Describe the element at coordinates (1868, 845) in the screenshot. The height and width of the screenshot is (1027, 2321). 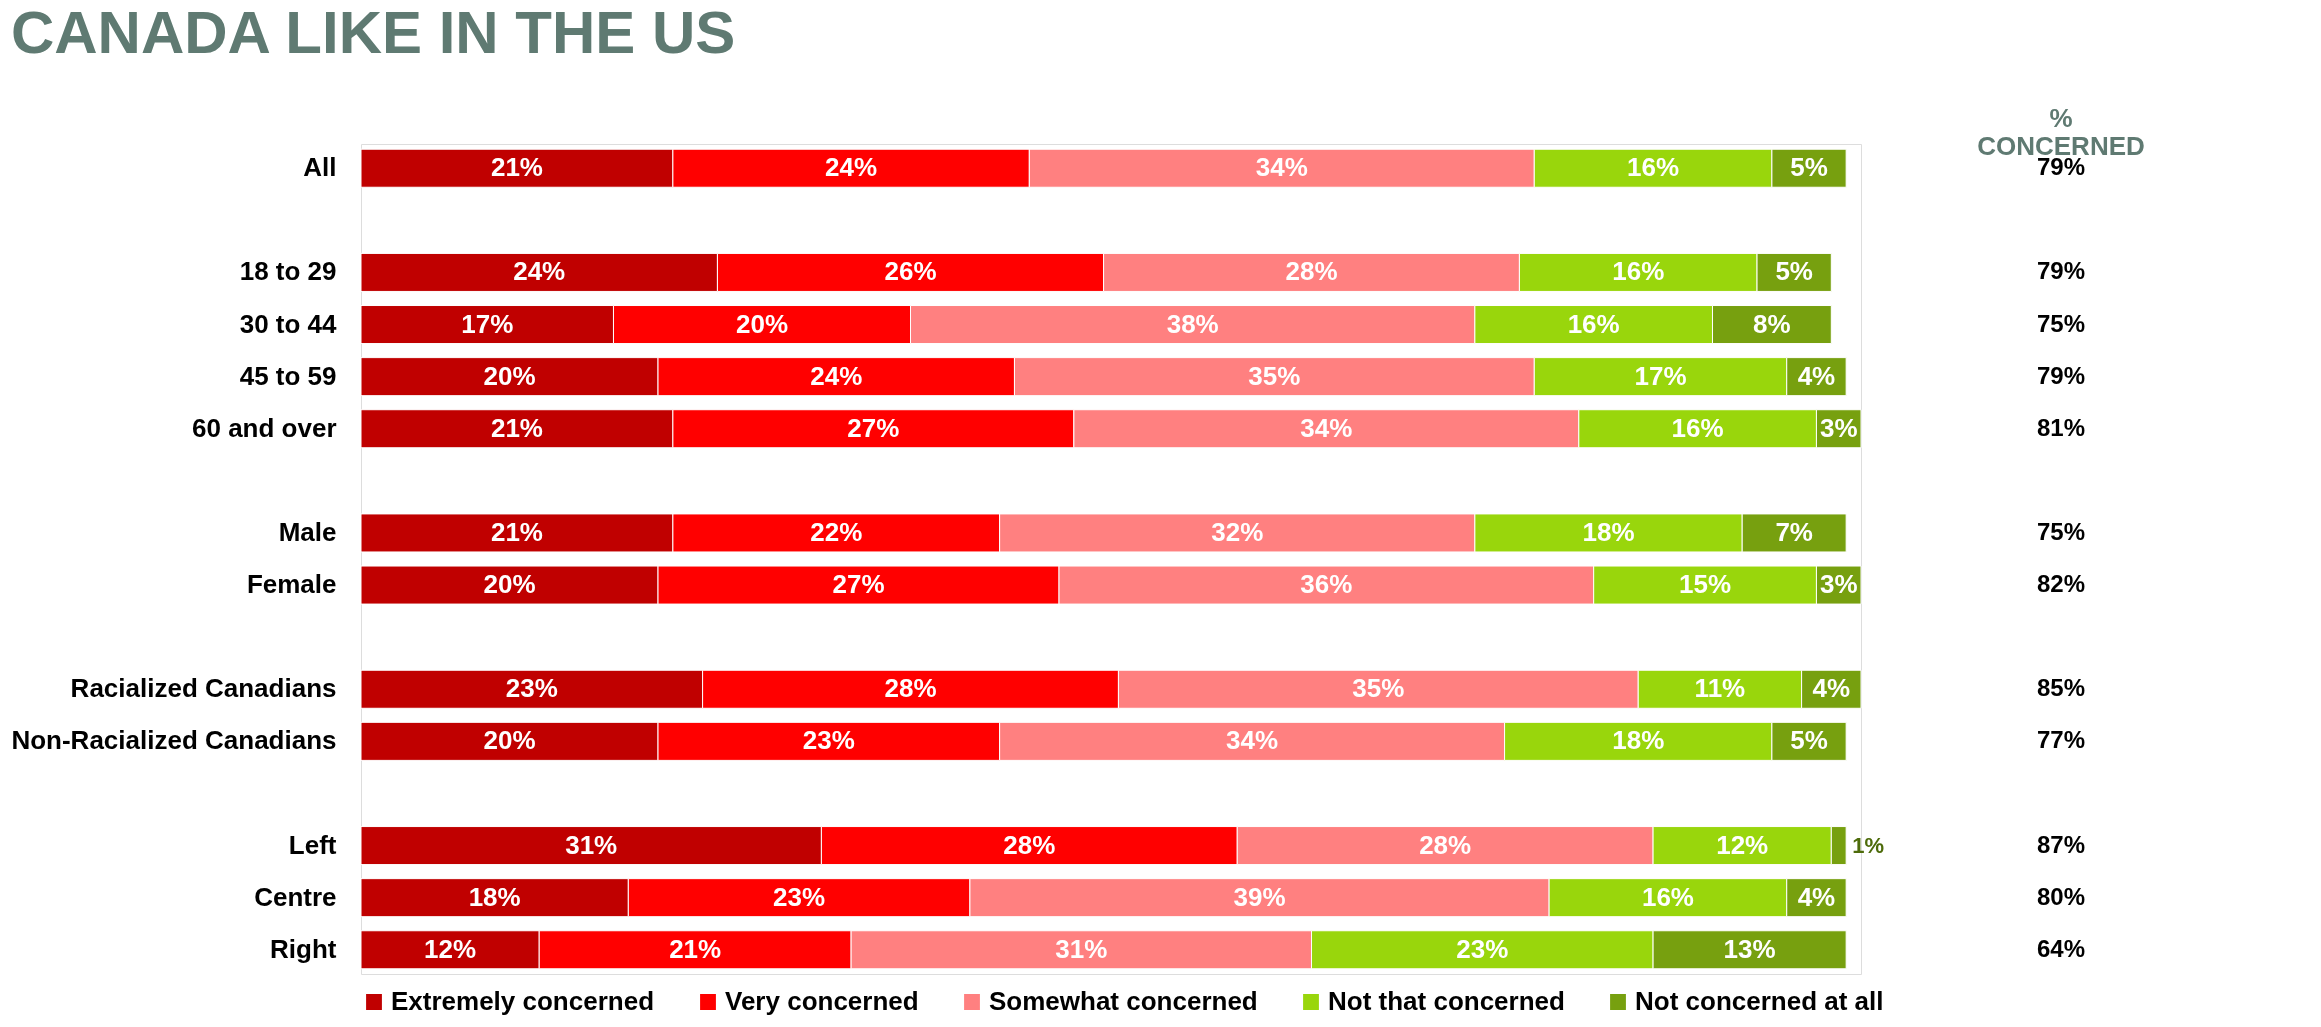
I see `data-label: 1%` at that location.